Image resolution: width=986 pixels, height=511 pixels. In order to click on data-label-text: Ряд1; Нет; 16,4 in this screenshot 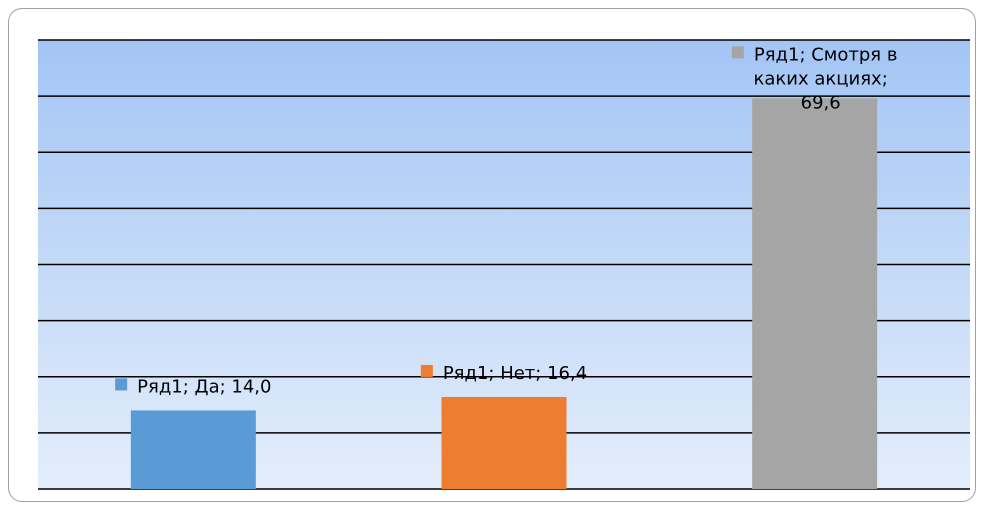, I will do `click(515, 373)`.